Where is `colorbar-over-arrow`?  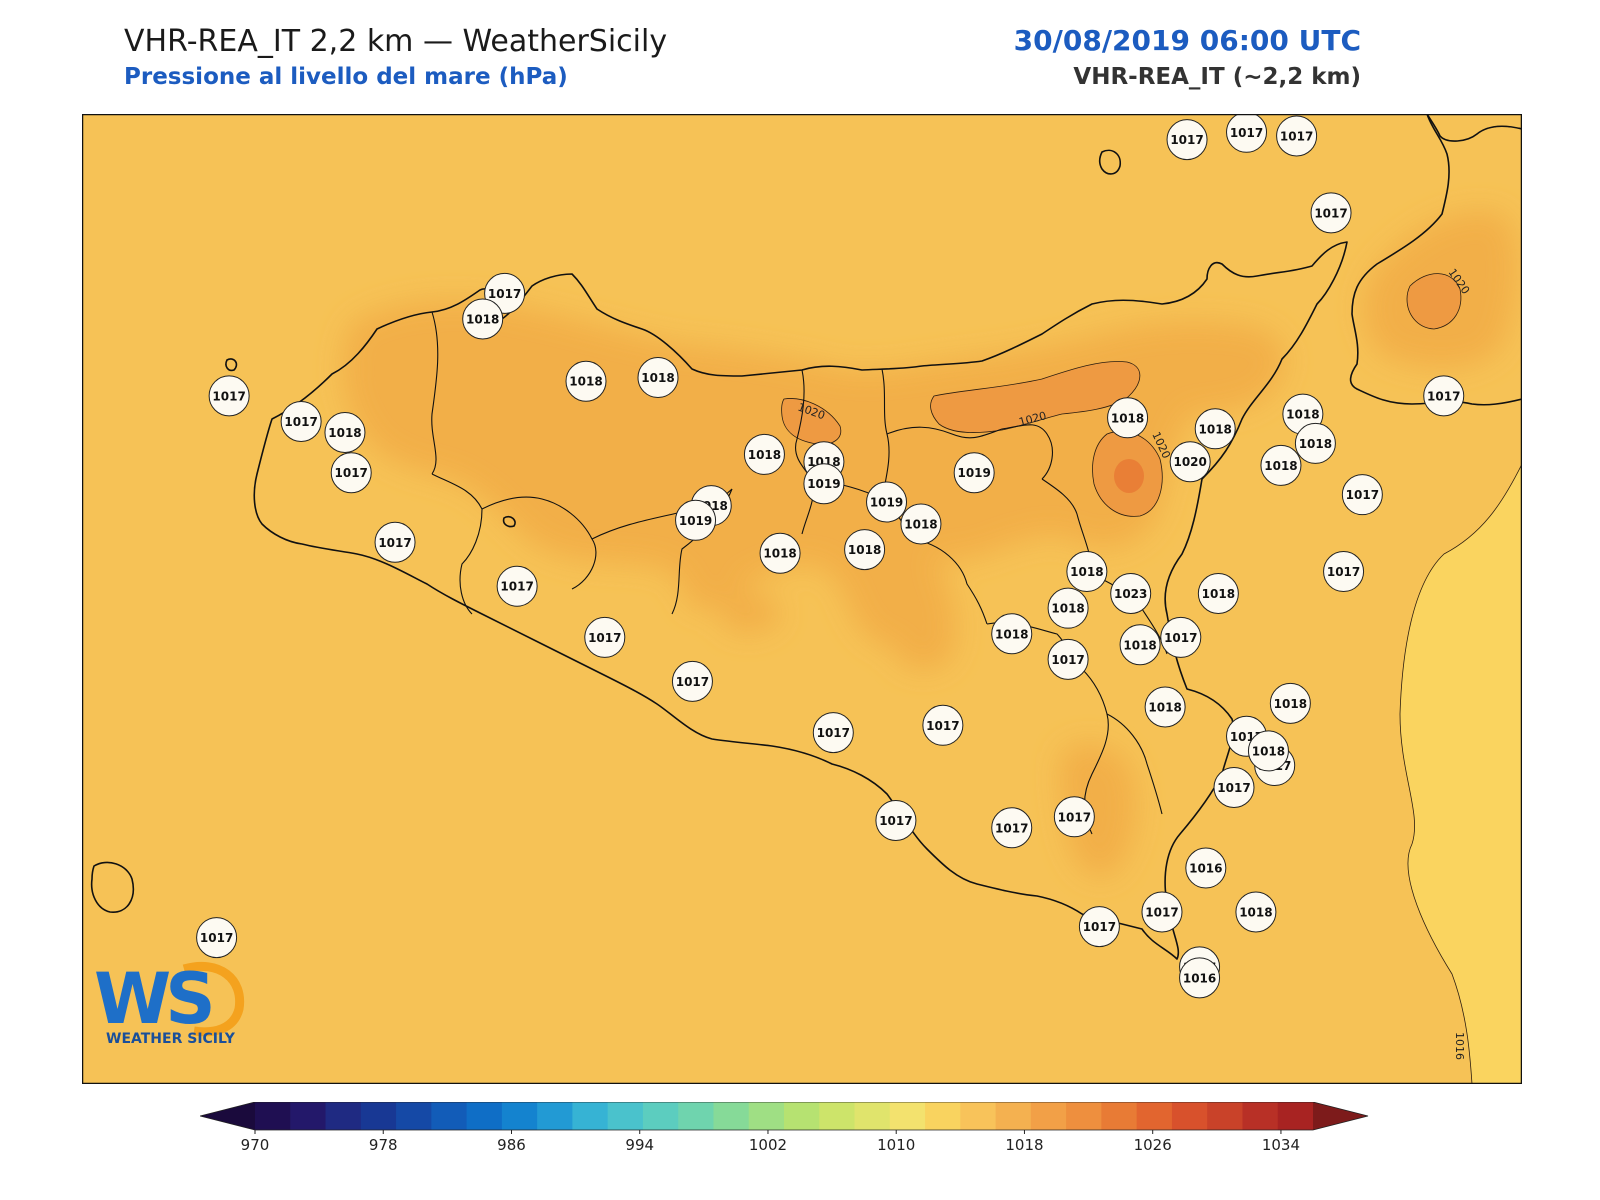 colorbar-over-arrow is located at coordinates (1340, 1116).